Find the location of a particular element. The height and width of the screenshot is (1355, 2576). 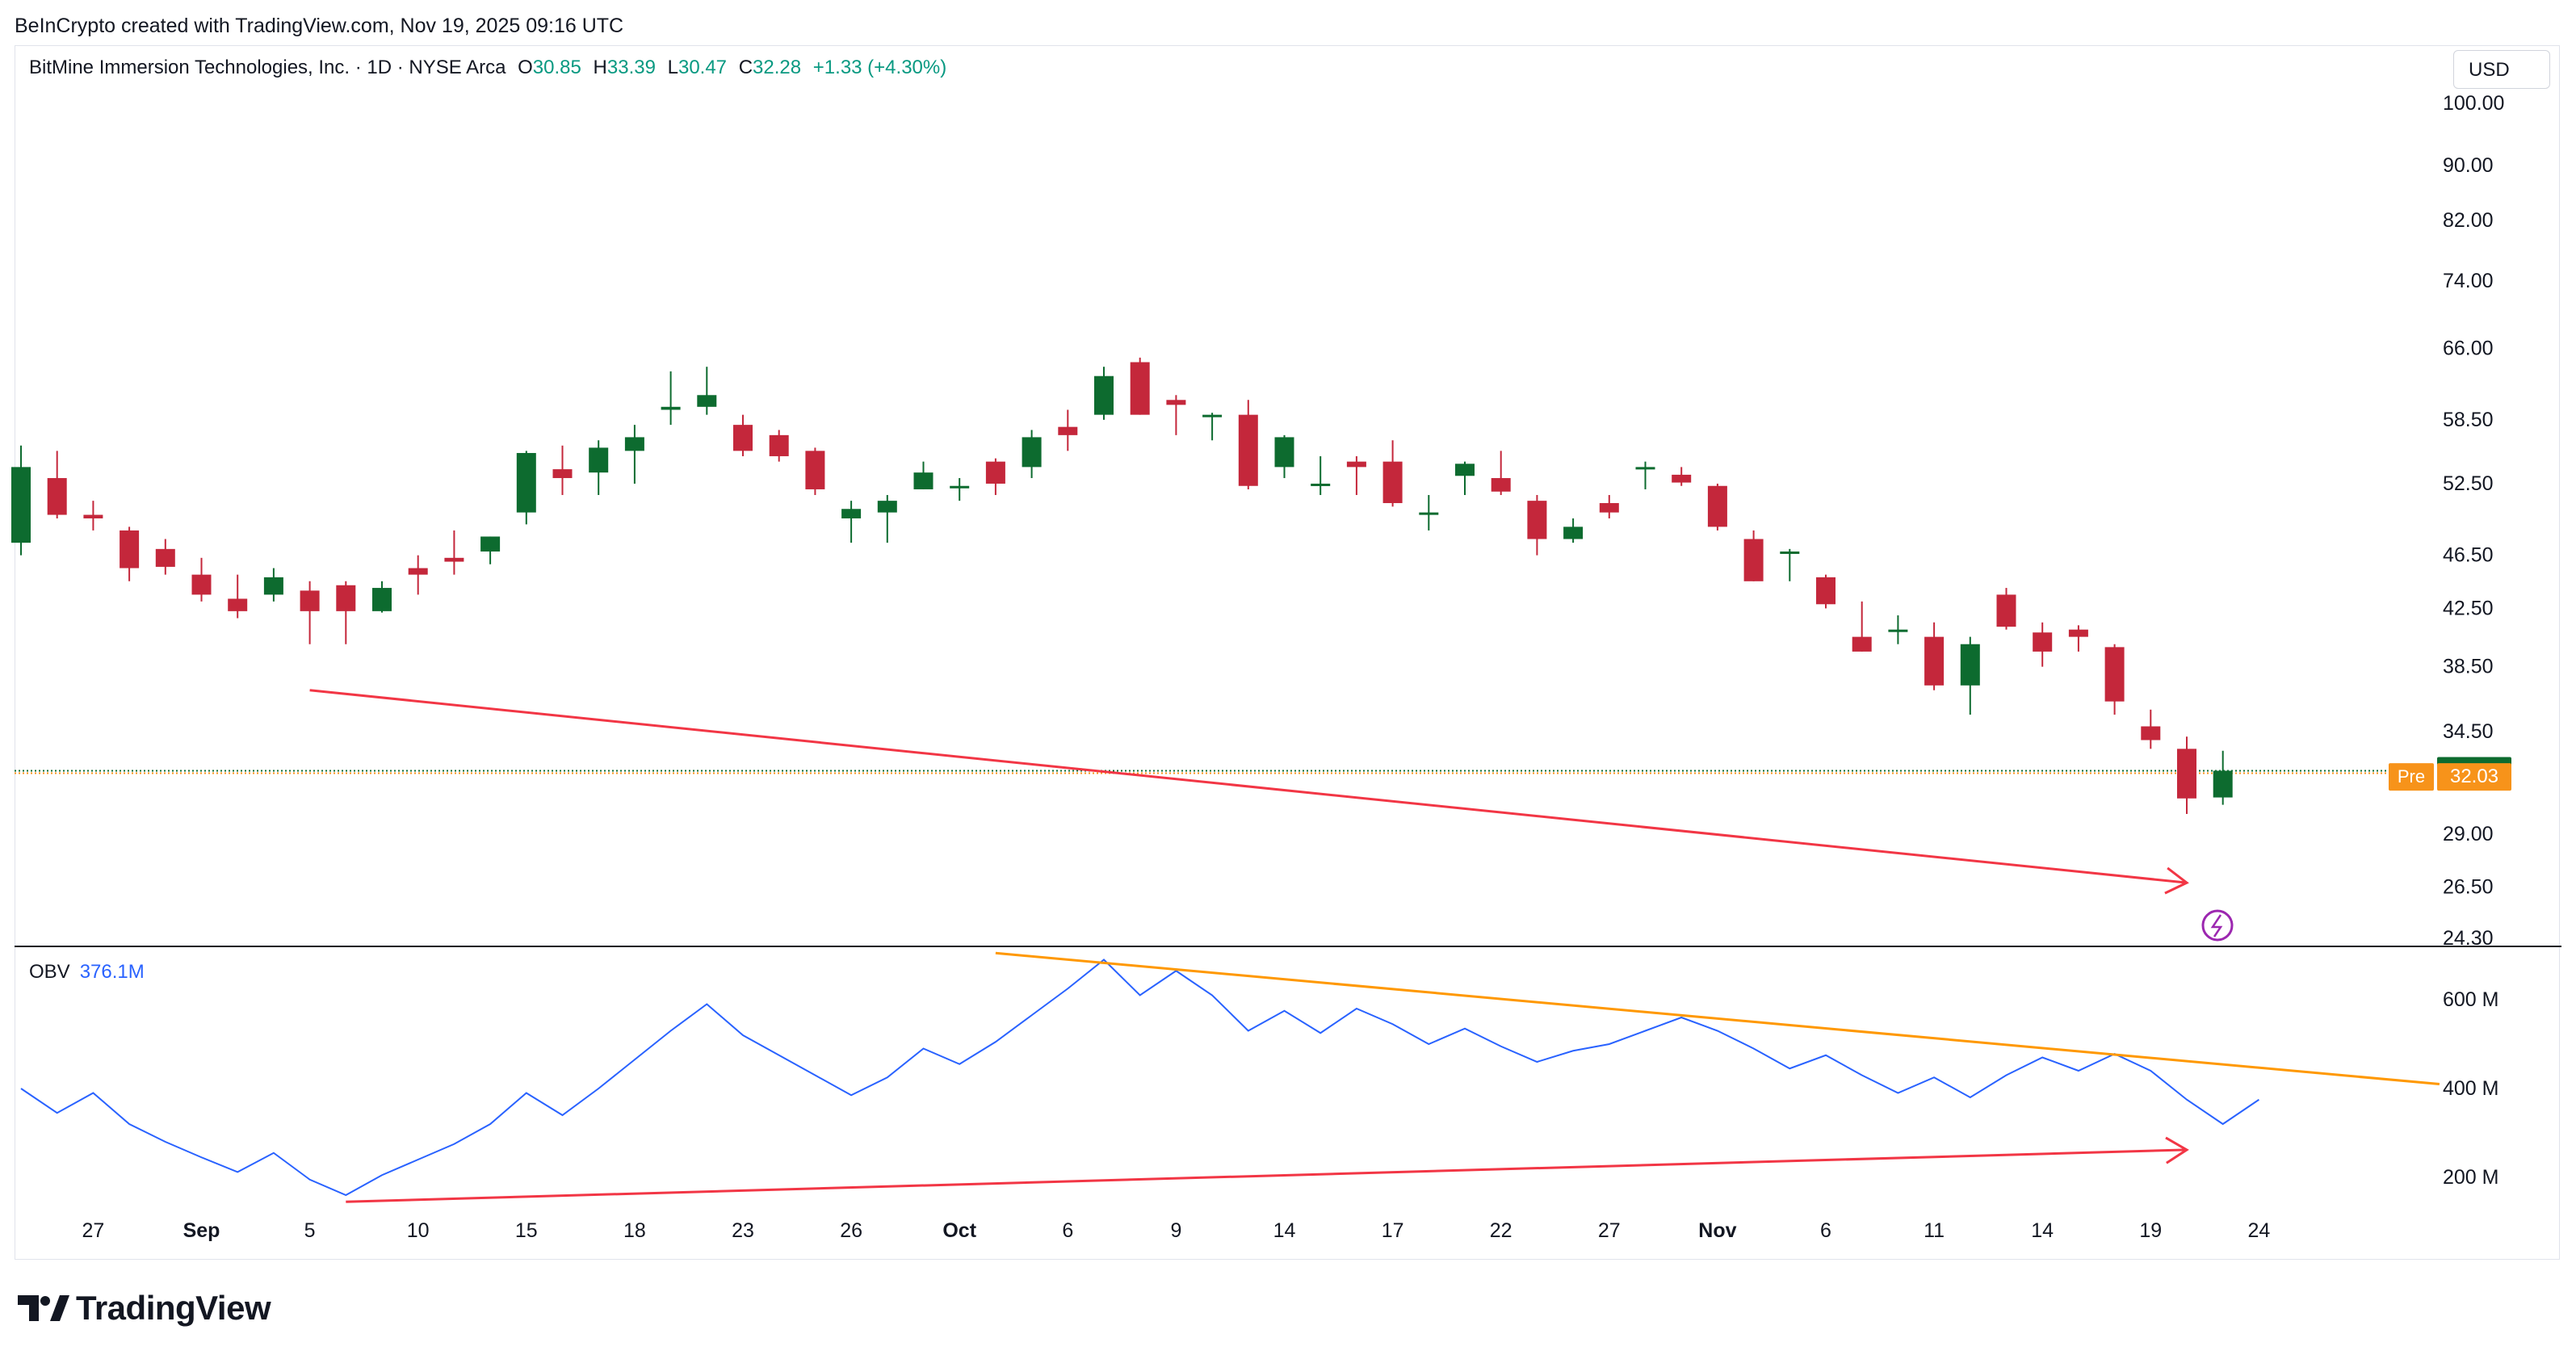

time-axis-tick-label: 27 is located at coordinates (93, 1230).